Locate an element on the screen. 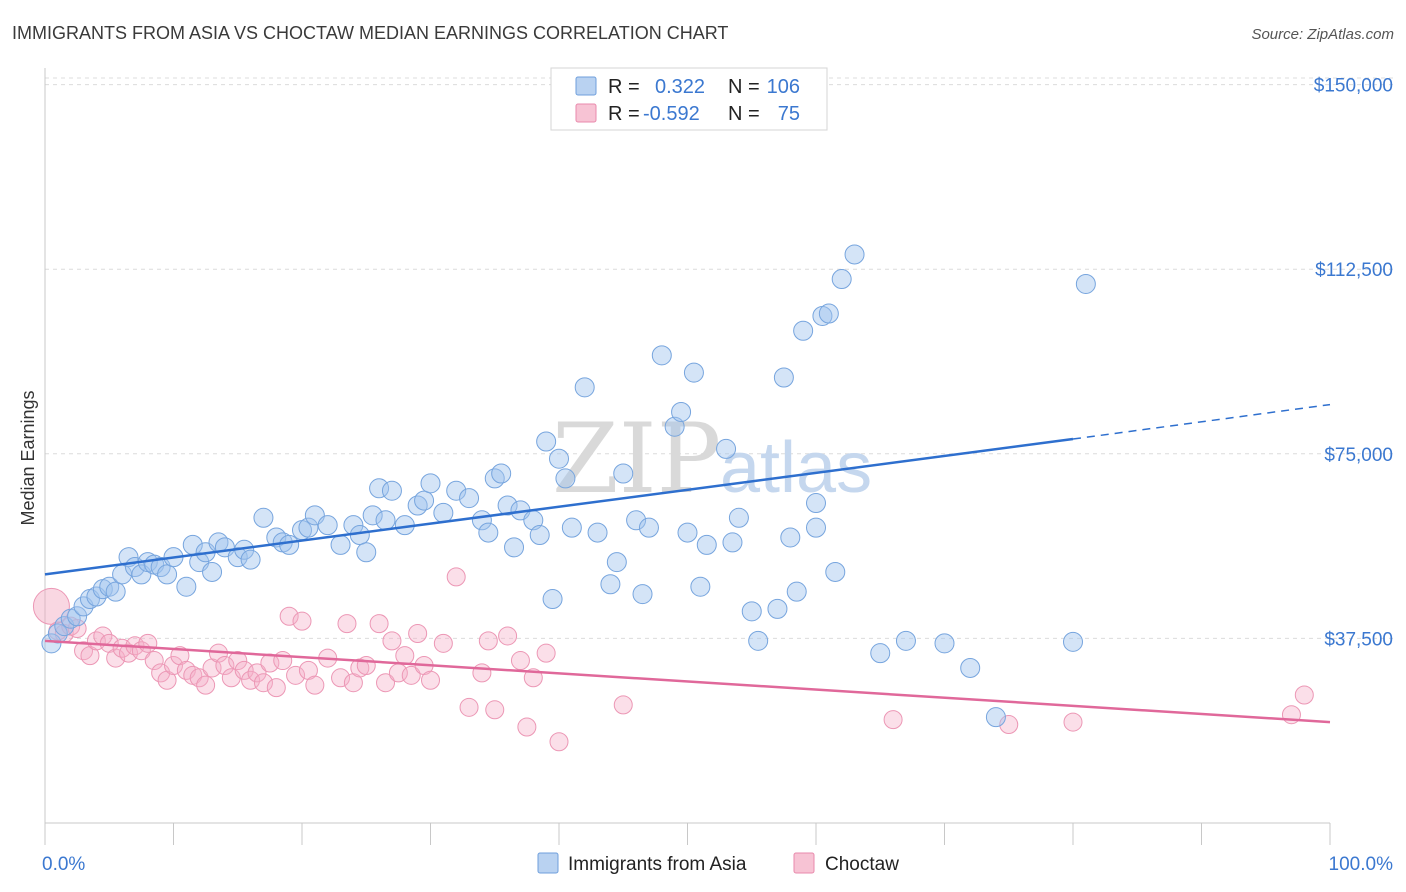 This screenshot has width=1406, height=892. watermark-zip: ZIP is located at coordinates (636, 459).